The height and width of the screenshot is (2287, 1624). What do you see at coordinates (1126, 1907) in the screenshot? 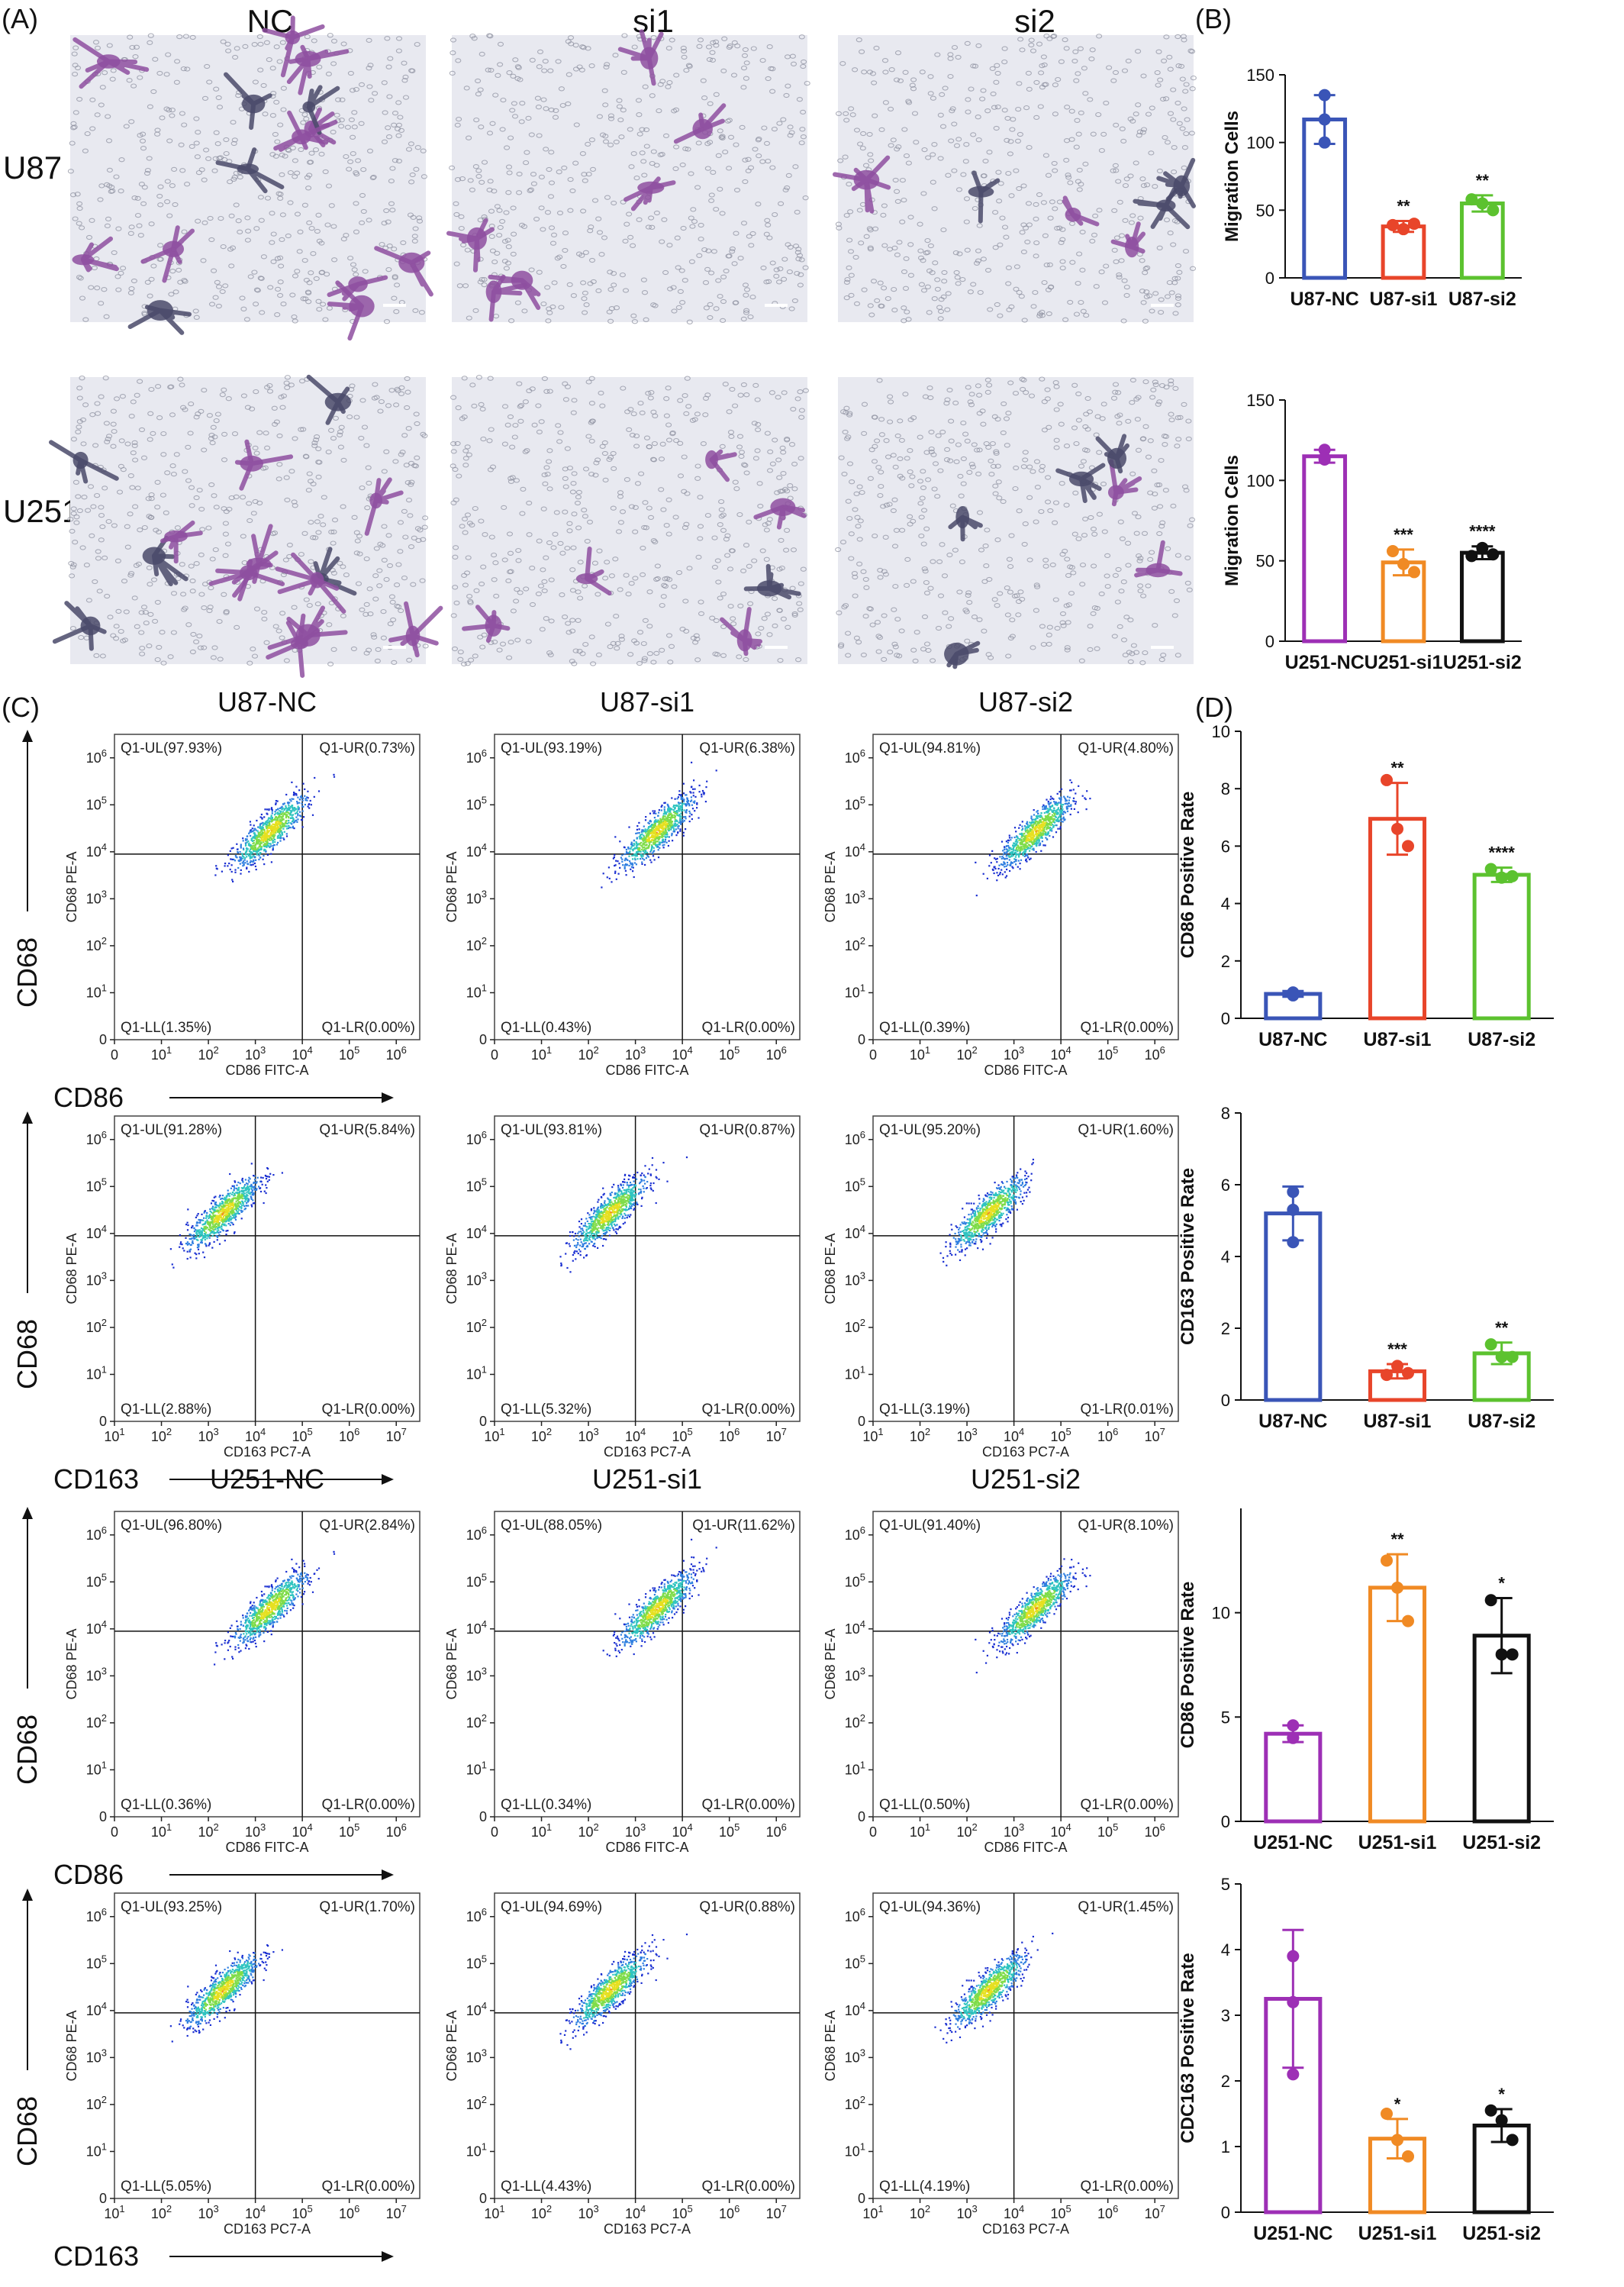
I see `quadrant-label: Q1-UR(1.45%)` at bounding box center [1126, 1907].